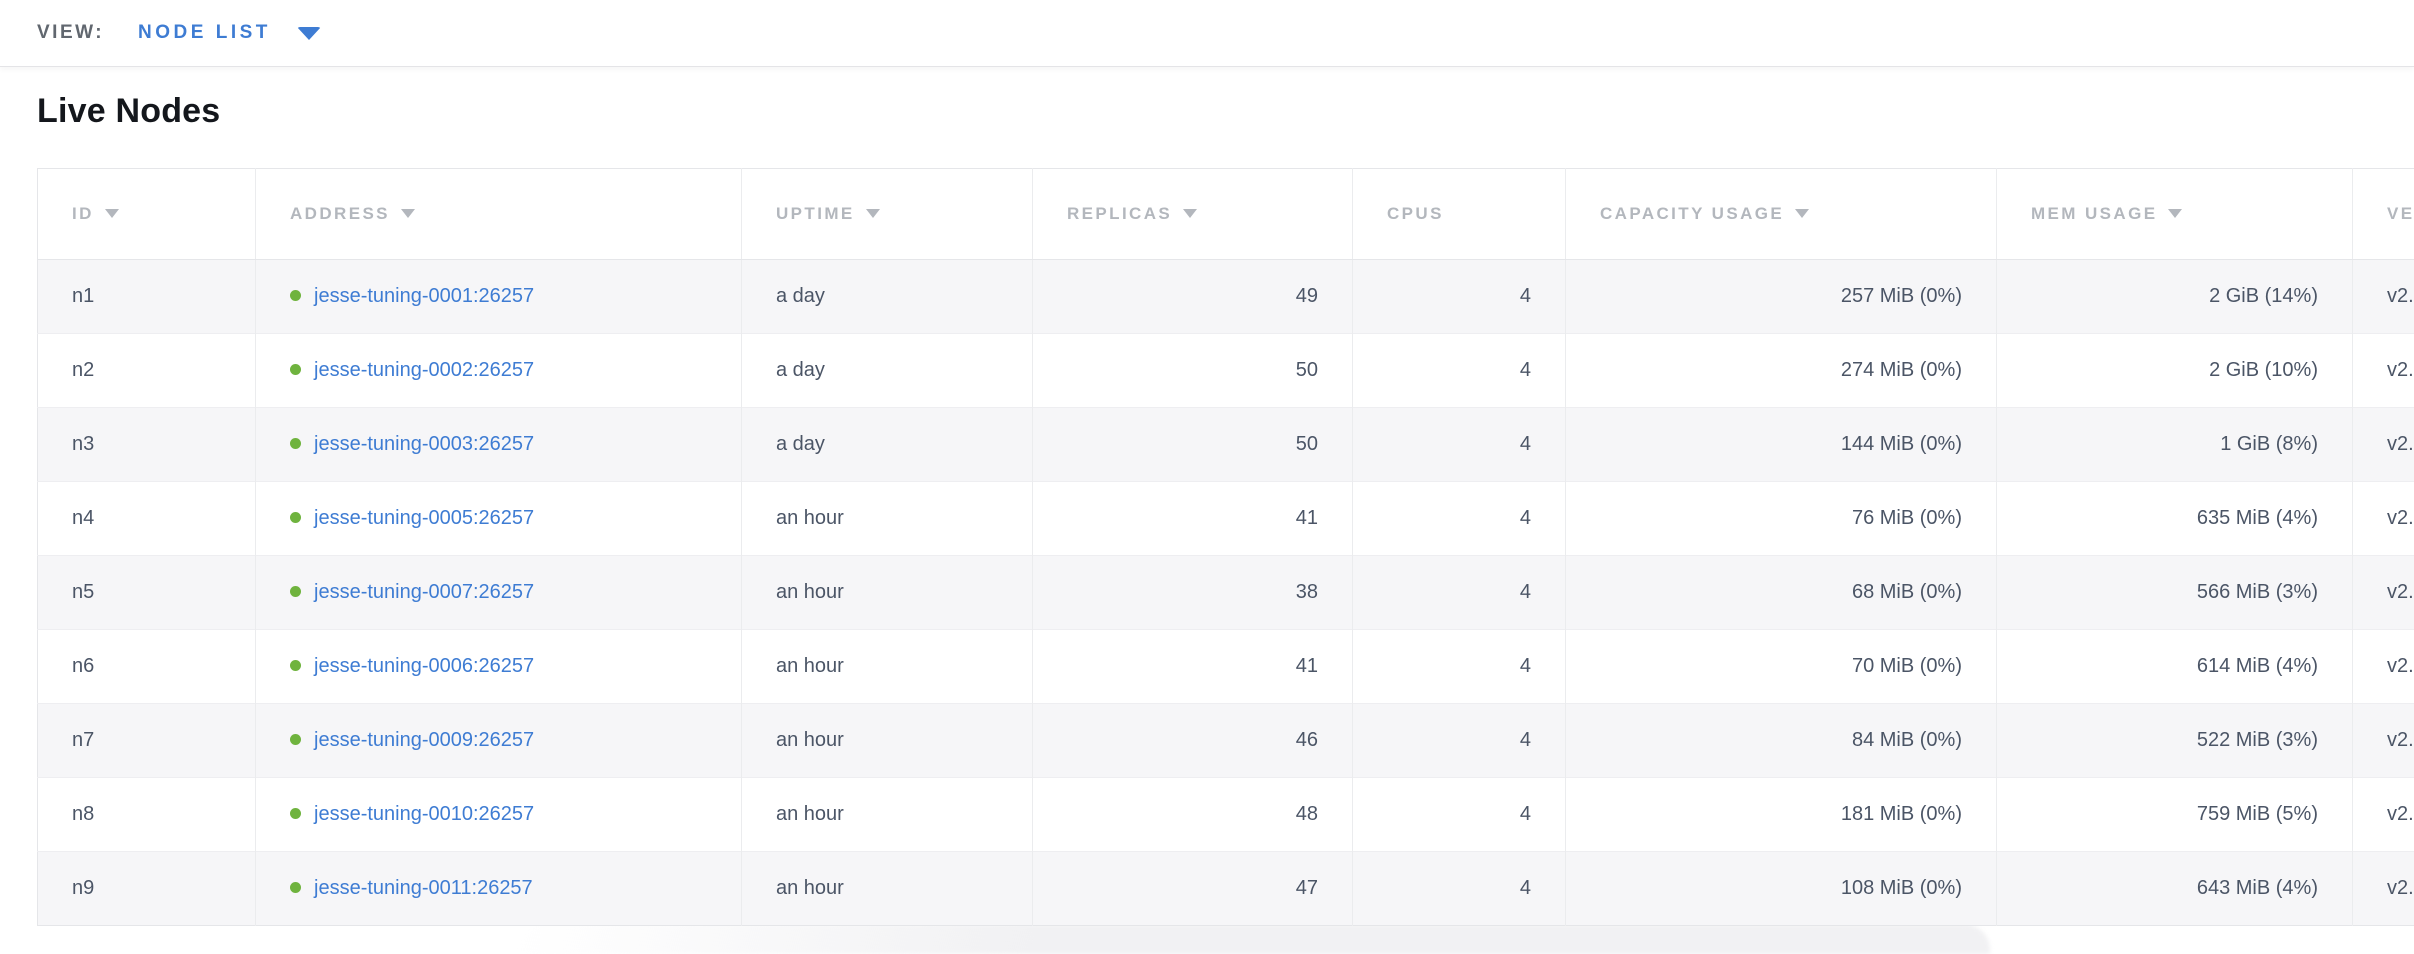 The image size is (2414, 954). I want to click on column-header-mem-usage: MEM USAGE, so click(2175, 214).